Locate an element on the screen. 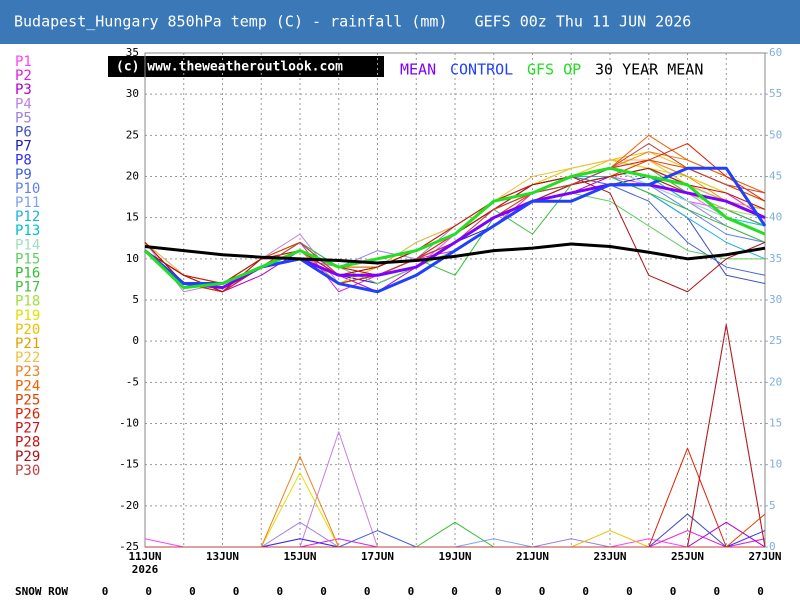  y2-tick-label: 20 is located at coordinates (775, 381).